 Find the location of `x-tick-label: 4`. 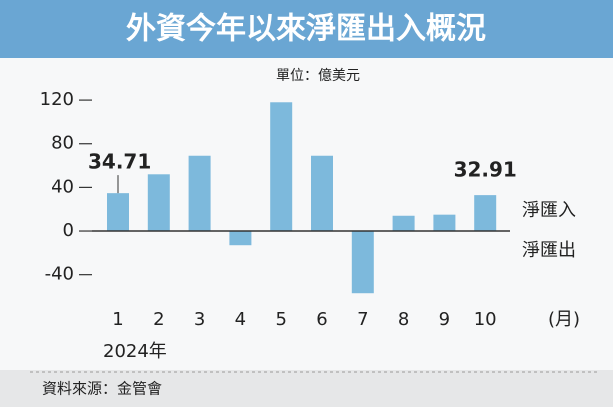

x-tick-label: 4 is located at coordinates (240, 319).